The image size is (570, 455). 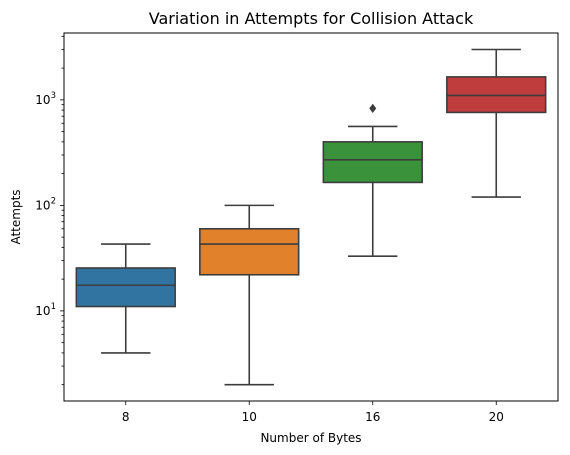 I want to click on y-tick-label: 10¹, so click(x=45, y=310).